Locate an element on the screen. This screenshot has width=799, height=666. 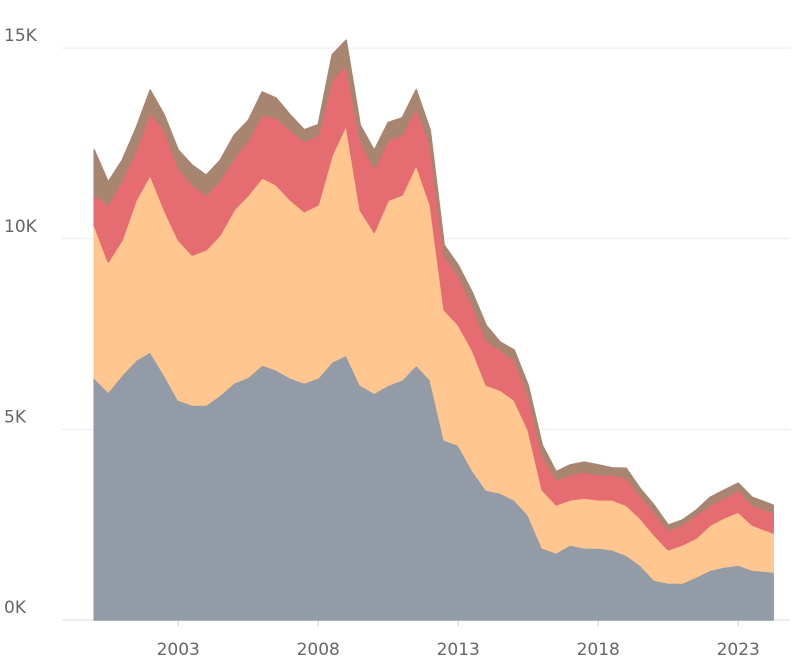
x-tick-label: 2013 is located at coordinates (458, 650).